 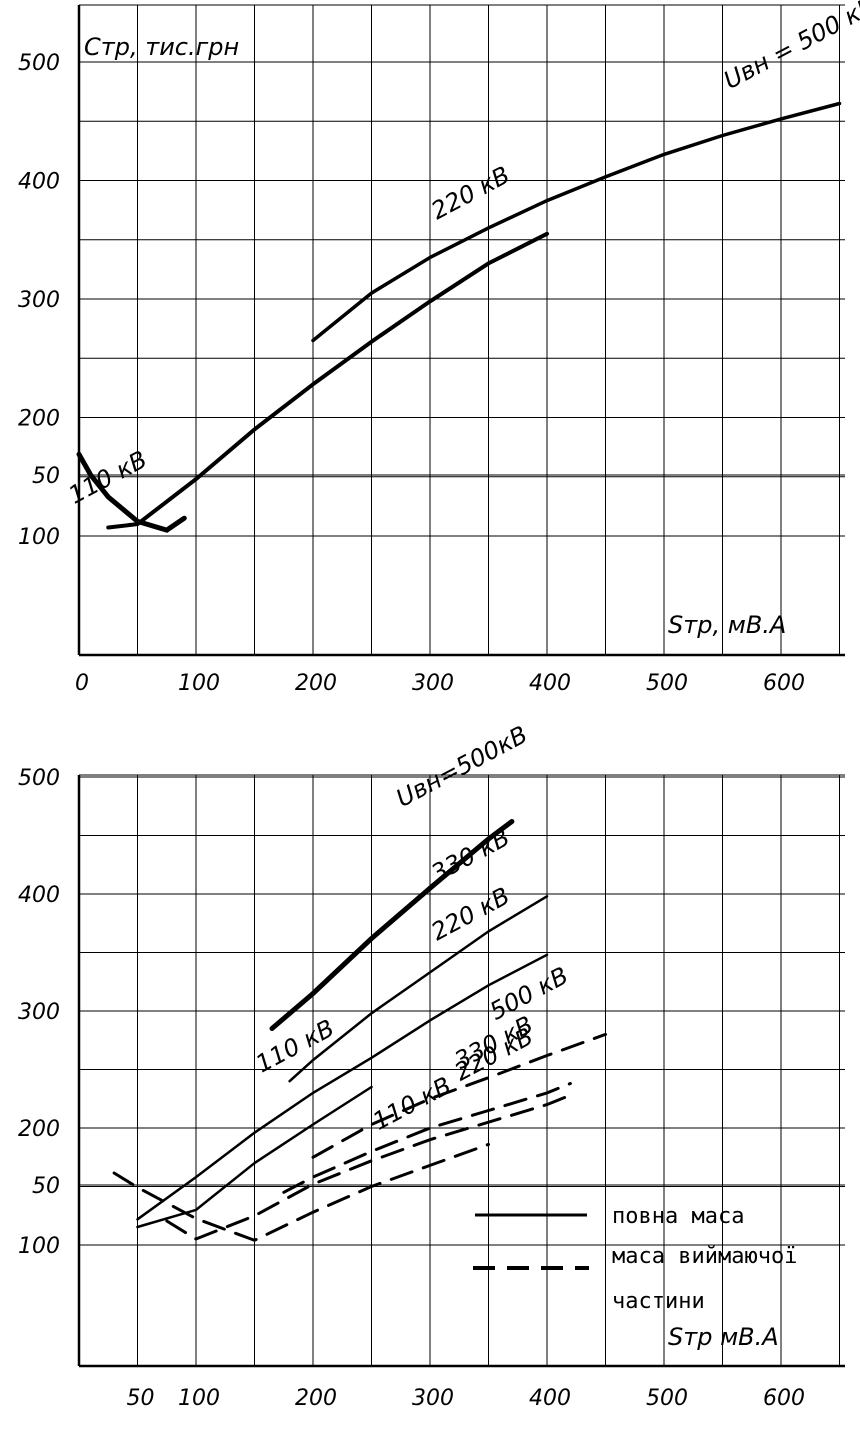 I want to click on x-tick-label: 0, so click(x=82, y=683).